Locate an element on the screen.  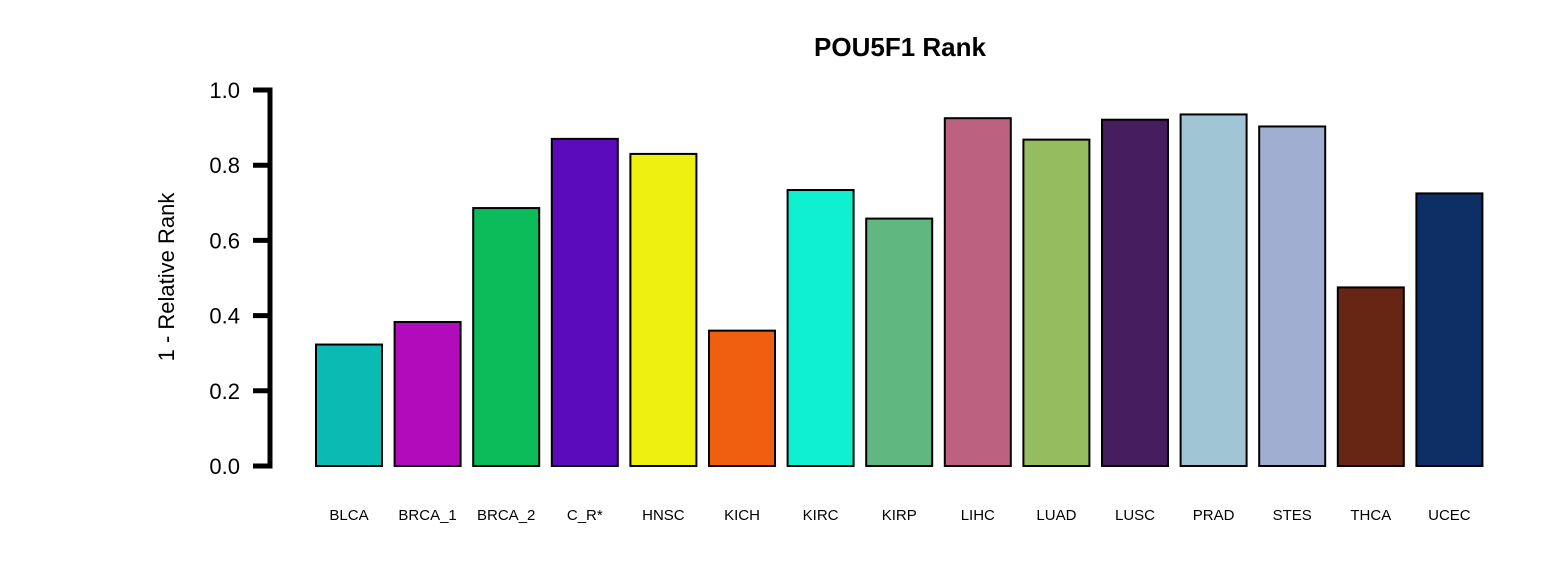
bar-kirc is located at coordinates (820, 328).